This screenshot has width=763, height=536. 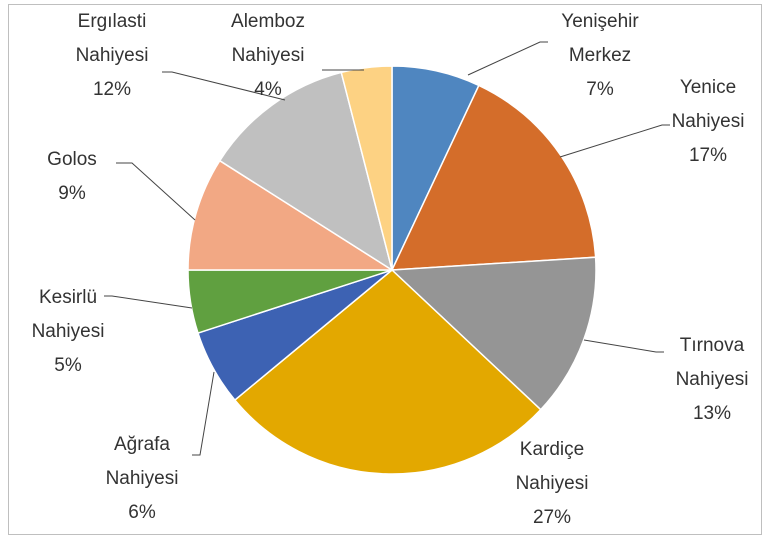 What do you see at coordinates (552, 466) in the screenshot?
I see `category-name: Kardiçe Nahiyesi` at bounding box center [552, 466].